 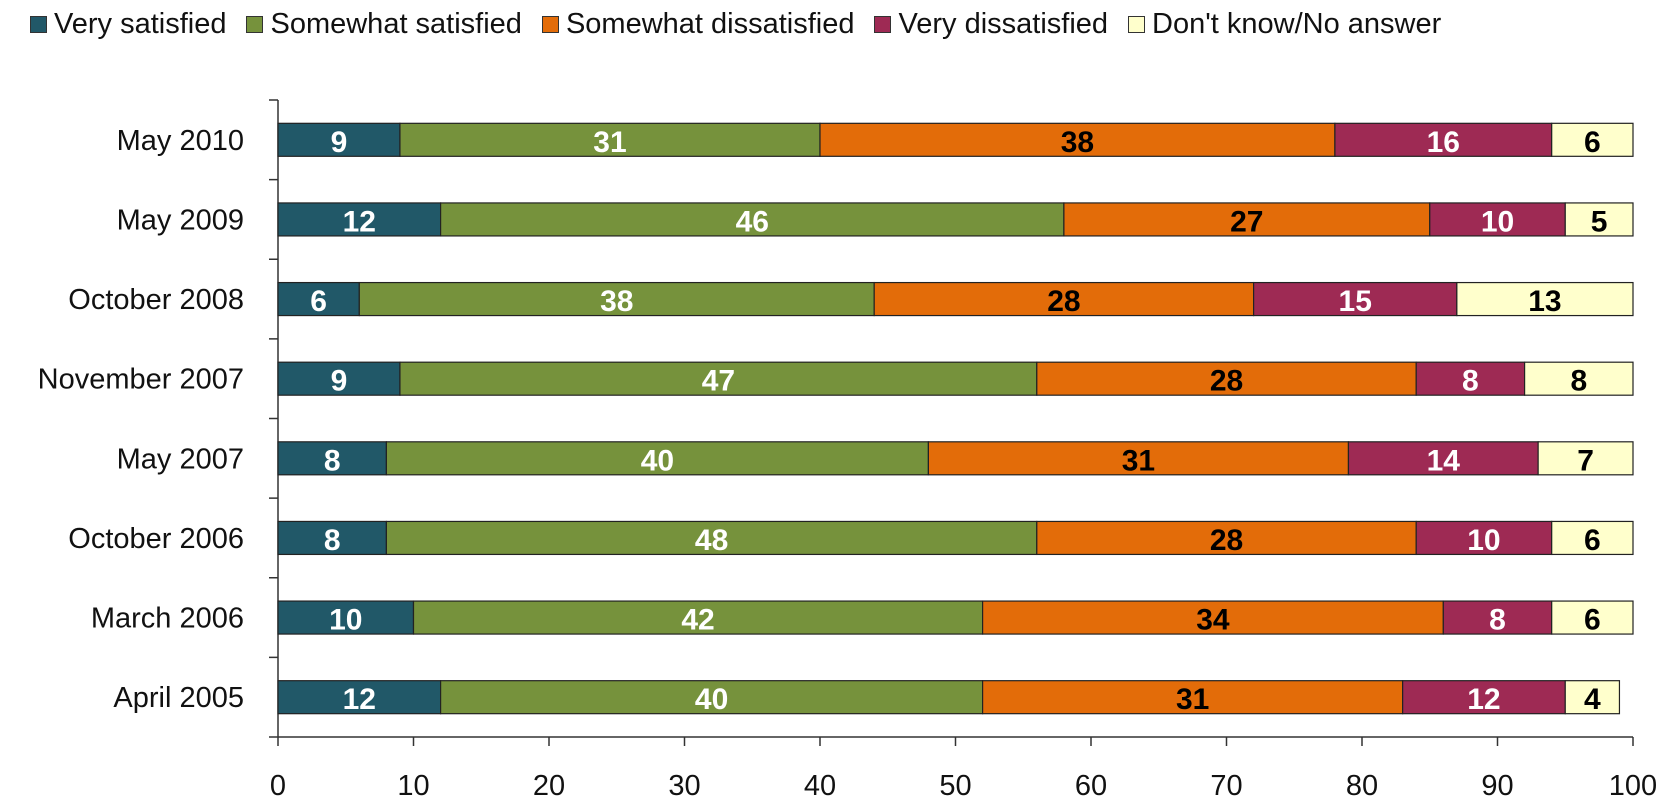 I want to click on category-label: October 2006, so click(x=156, y=539).